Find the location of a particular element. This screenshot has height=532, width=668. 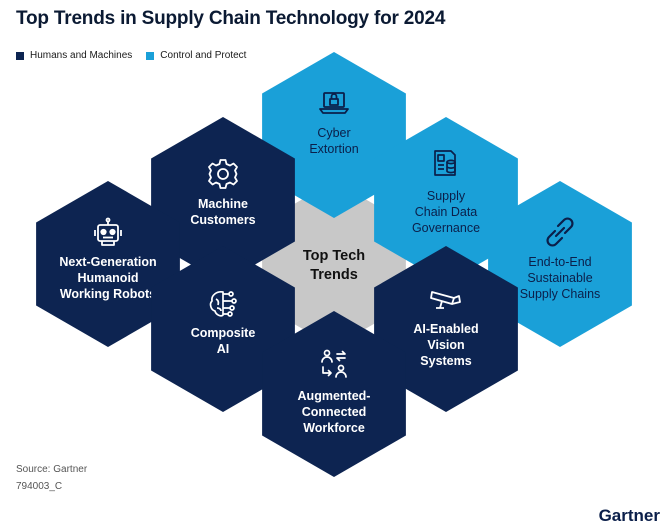

hex-machine-customers: Machine Customers is located at coordinates (223, 200).